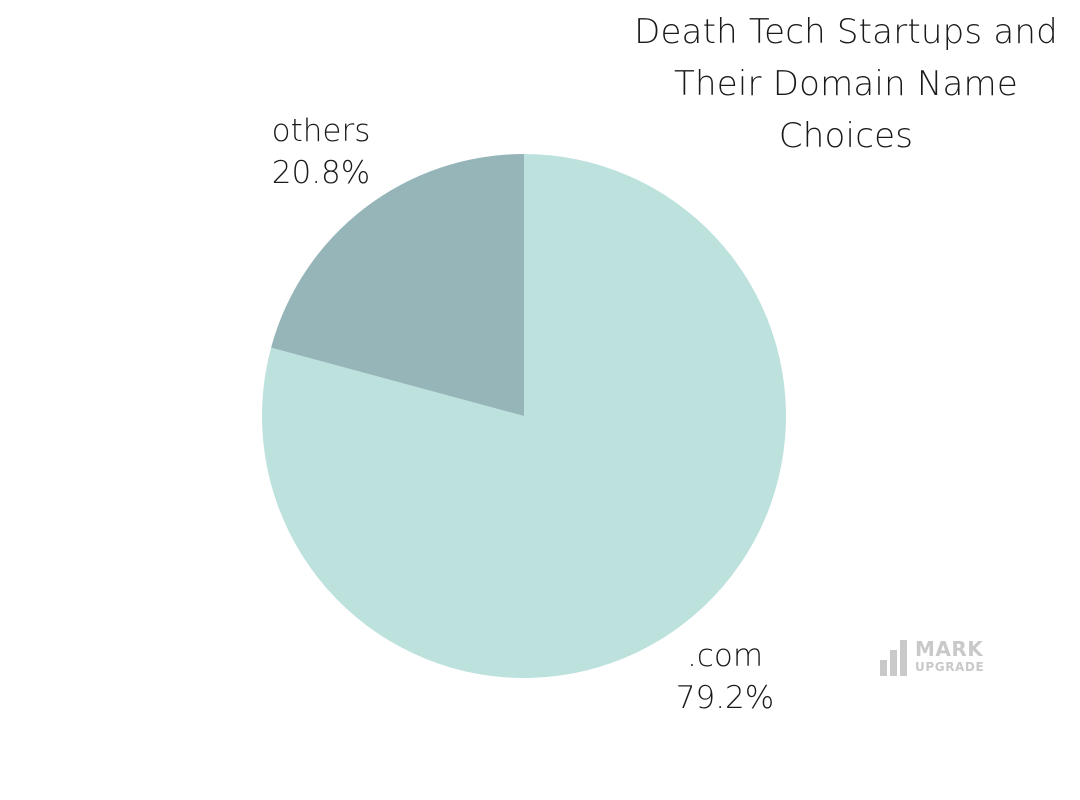 Image resolution: width=1080 pixels, height=800 pixels. What do you see at coordinates (846, 136) in the screenshot?
I see `chart-title-line-3: Choices` at bounding box center [846, 136].